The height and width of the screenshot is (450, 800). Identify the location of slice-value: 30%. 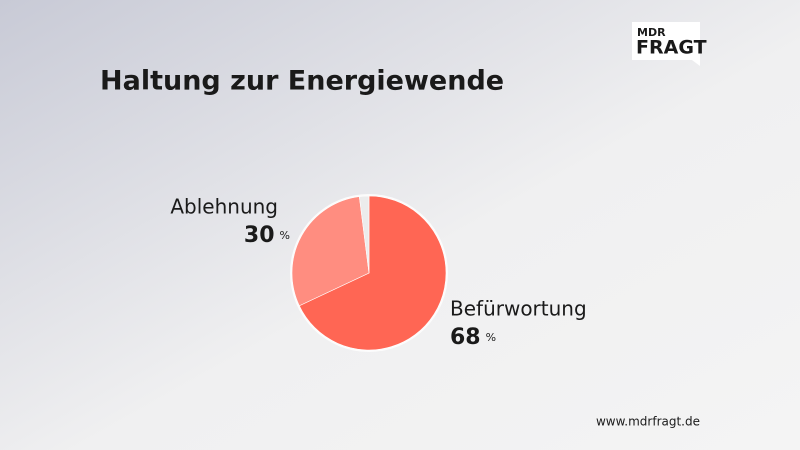
(267, 235).